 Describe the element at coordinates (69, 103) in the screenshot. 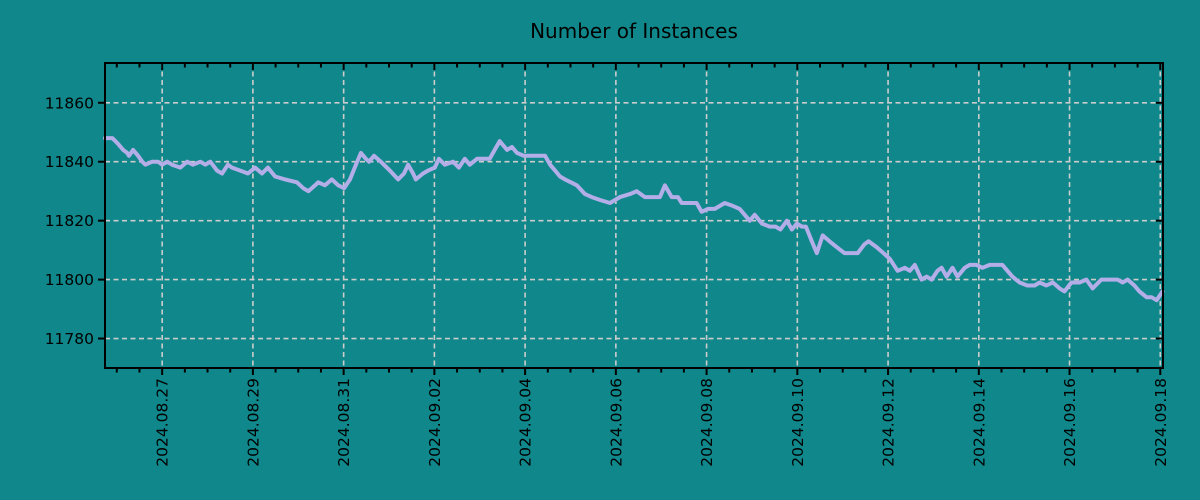

I see `y-tick-label: 11860` at that location.